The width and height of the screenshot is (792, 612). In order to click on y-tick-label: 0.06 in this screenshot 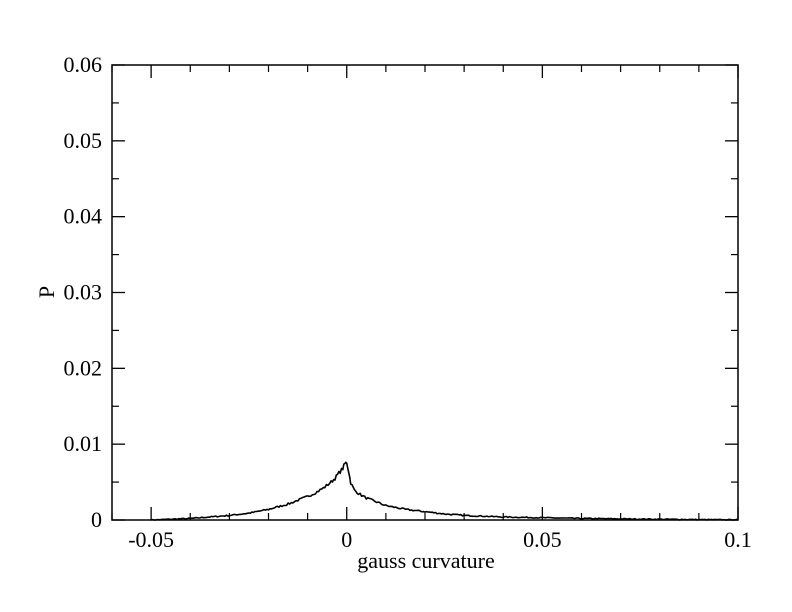, I will do `click(83, 64)`.